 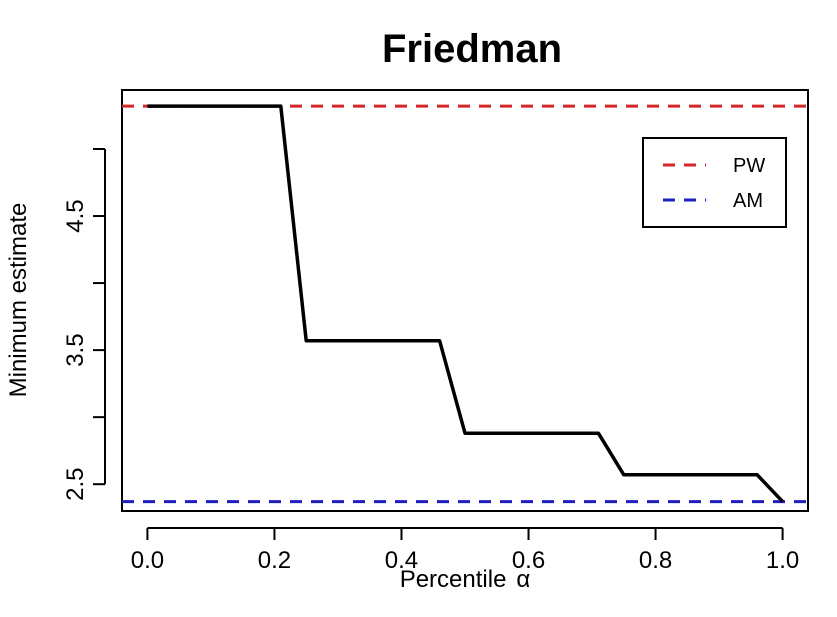 I want to click on y-axis: 2.5 3.5 4.5, so click(x=84, y=324).